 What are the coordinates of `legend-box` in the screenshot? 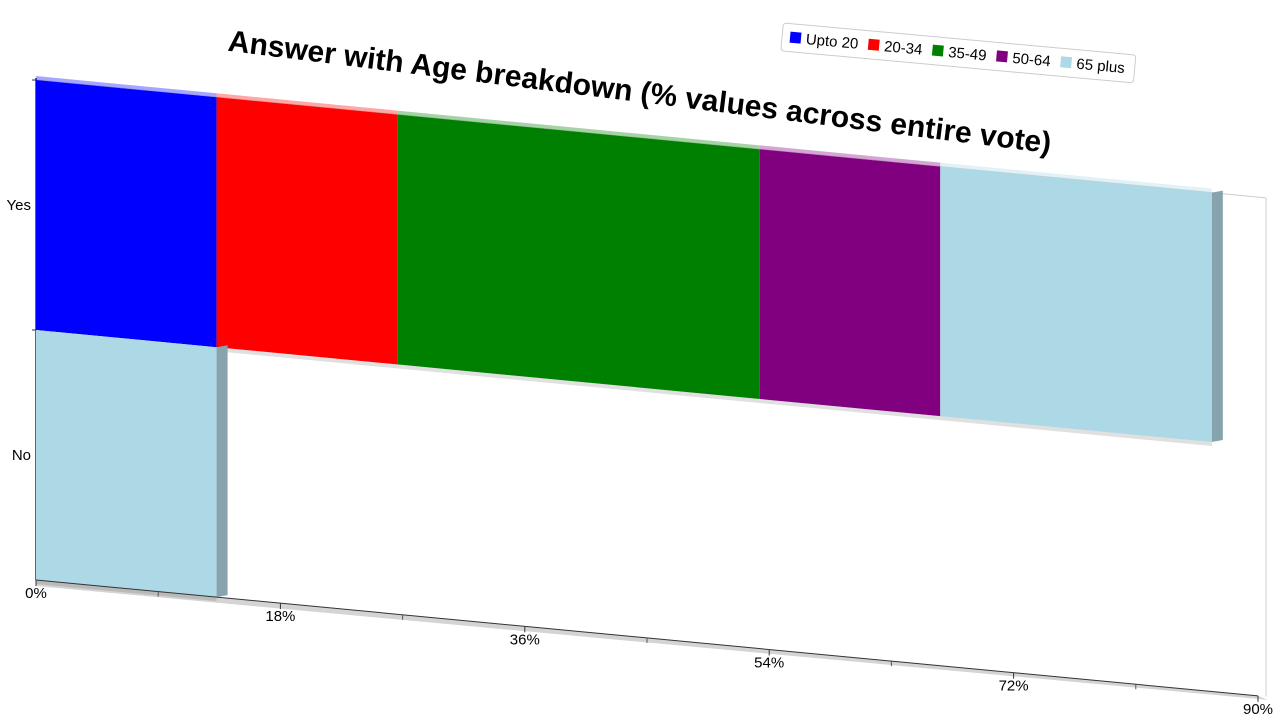 It's located at (958, 53).